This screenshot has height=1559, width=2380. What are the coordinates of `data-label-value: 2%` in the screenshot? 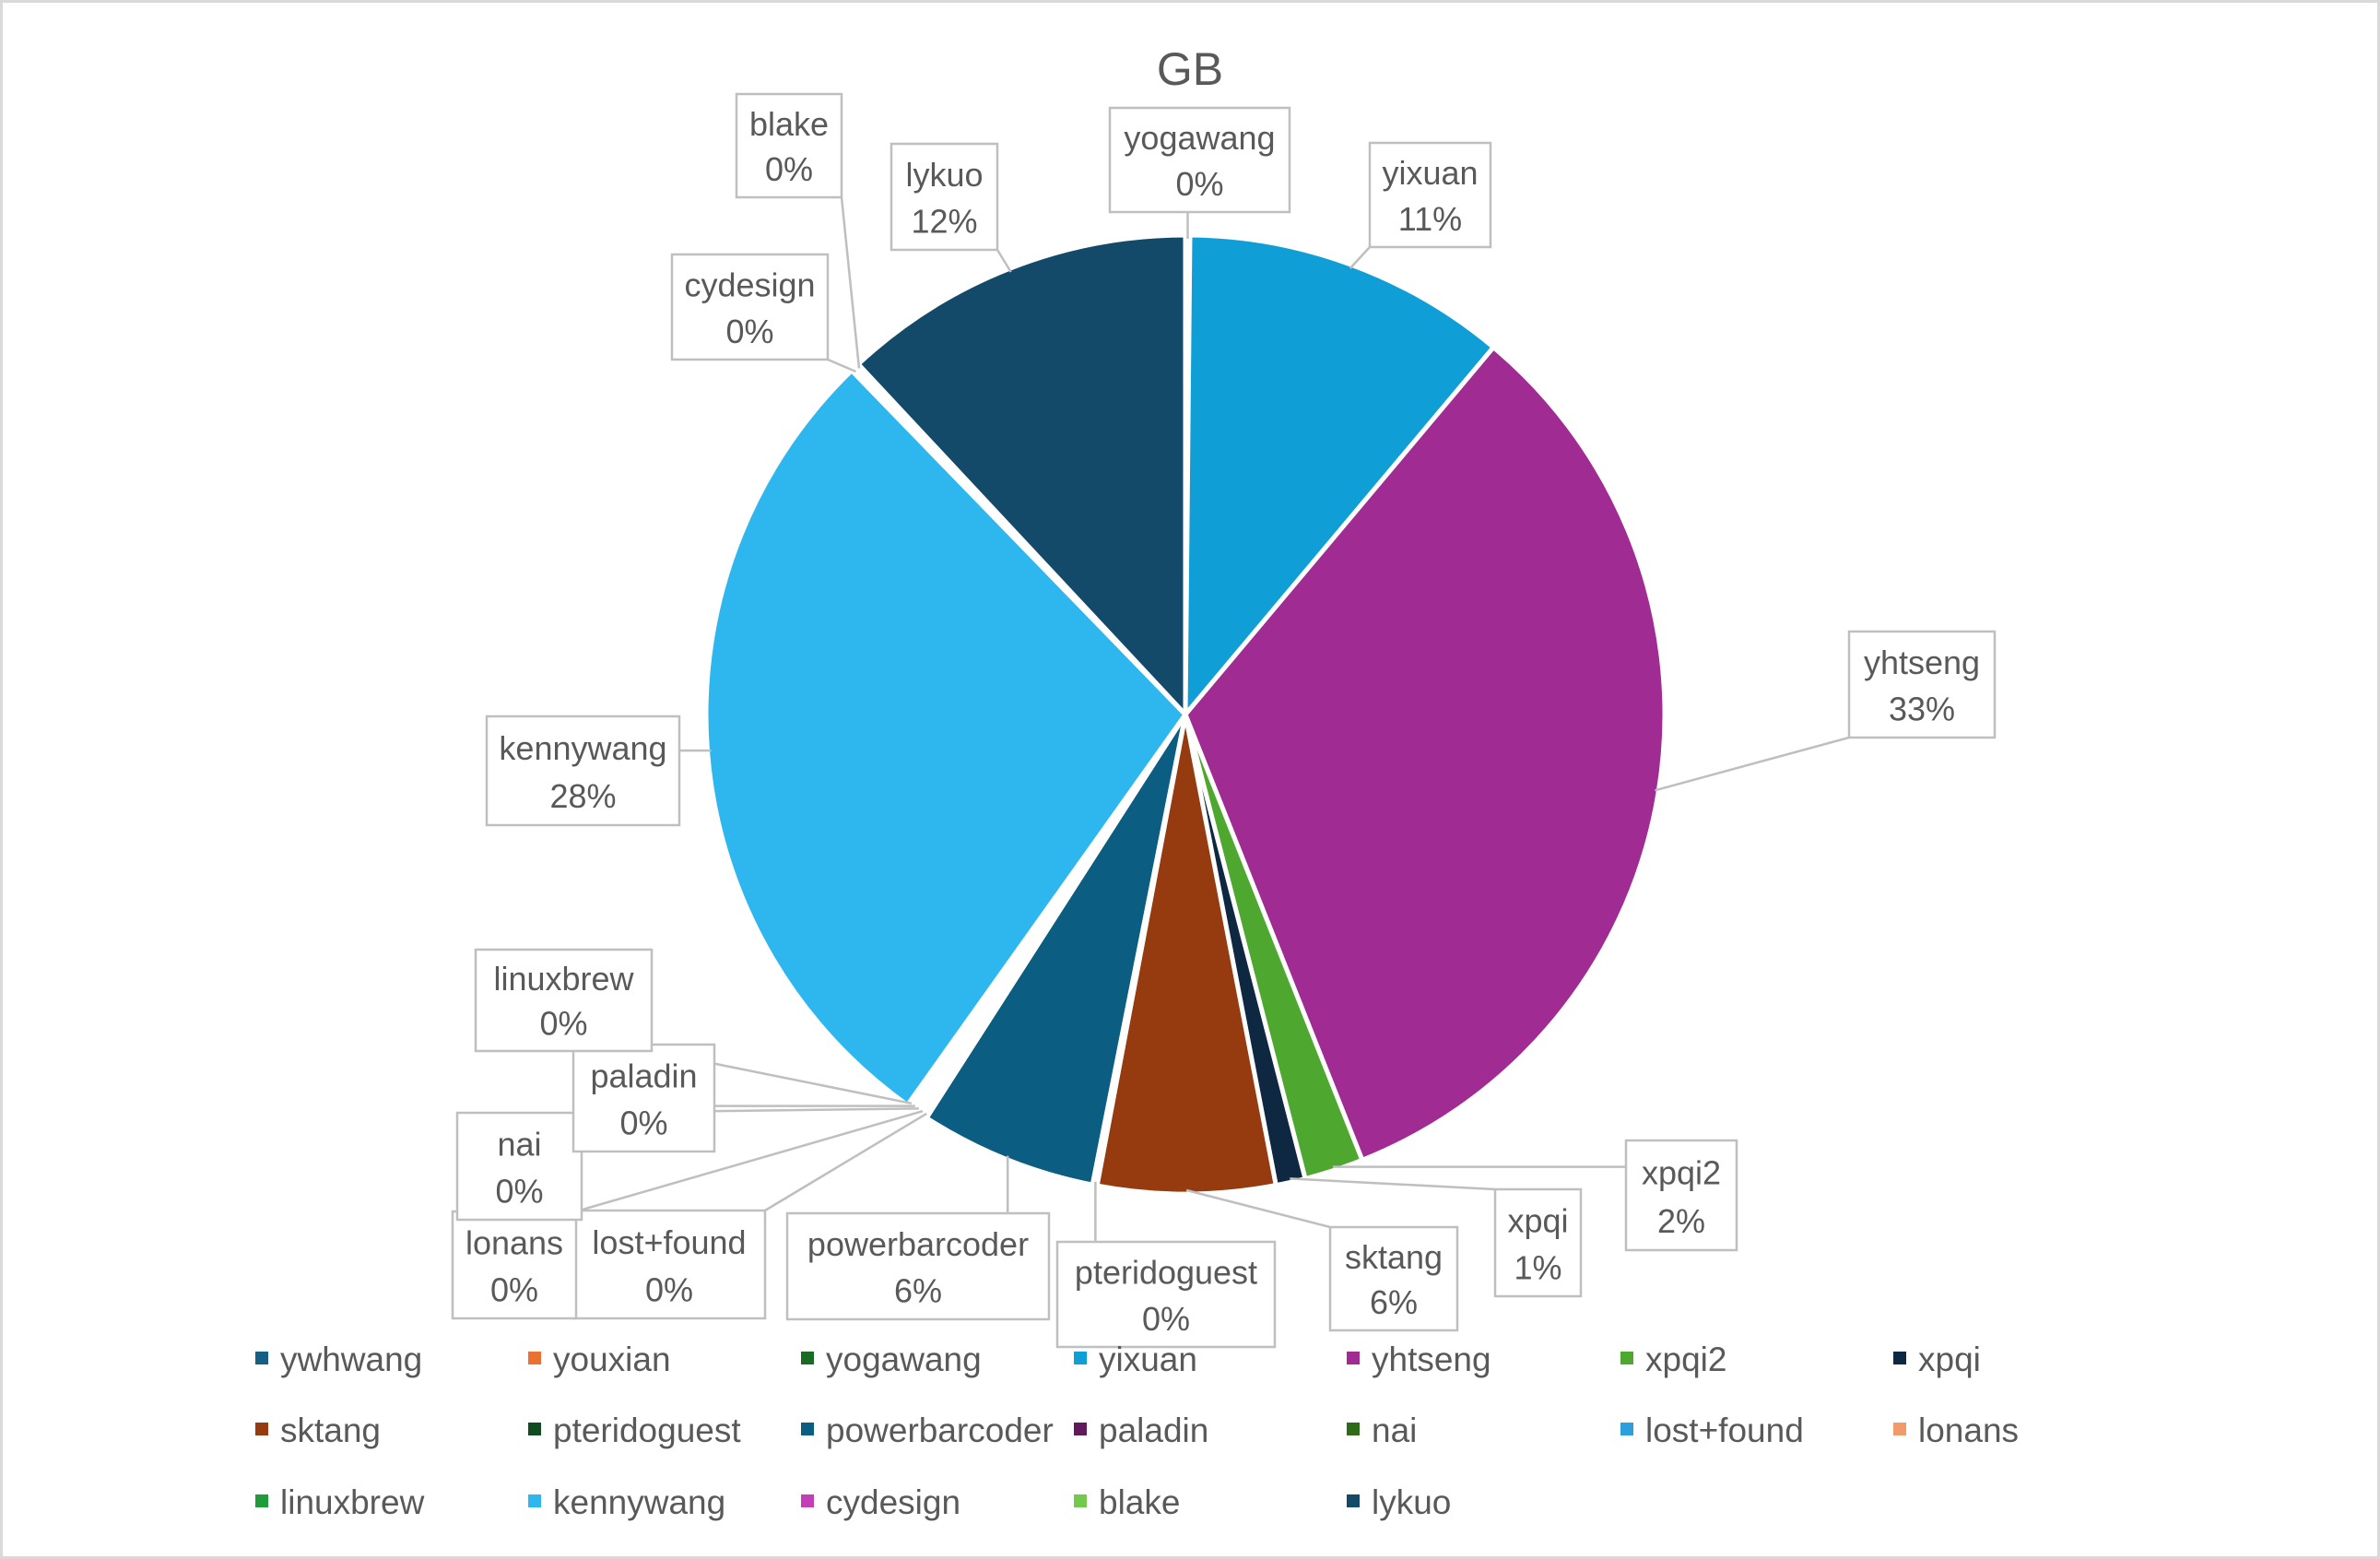 It's located at (1681, 1221).